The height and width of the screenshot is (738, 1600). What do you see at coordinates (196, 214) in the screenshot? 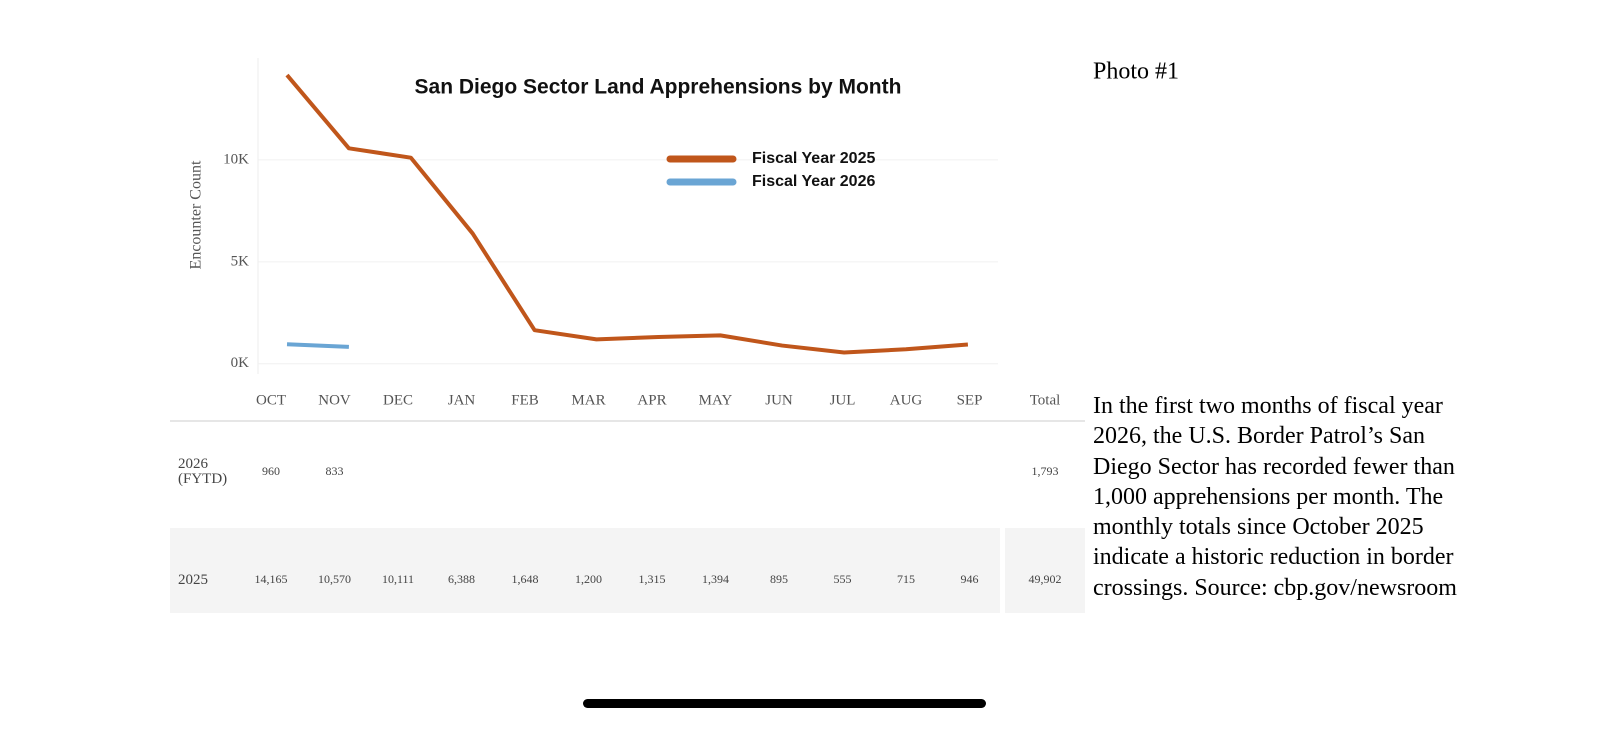
I see `y-axis-label: Encounter Count` at bounding box center [196, 214].